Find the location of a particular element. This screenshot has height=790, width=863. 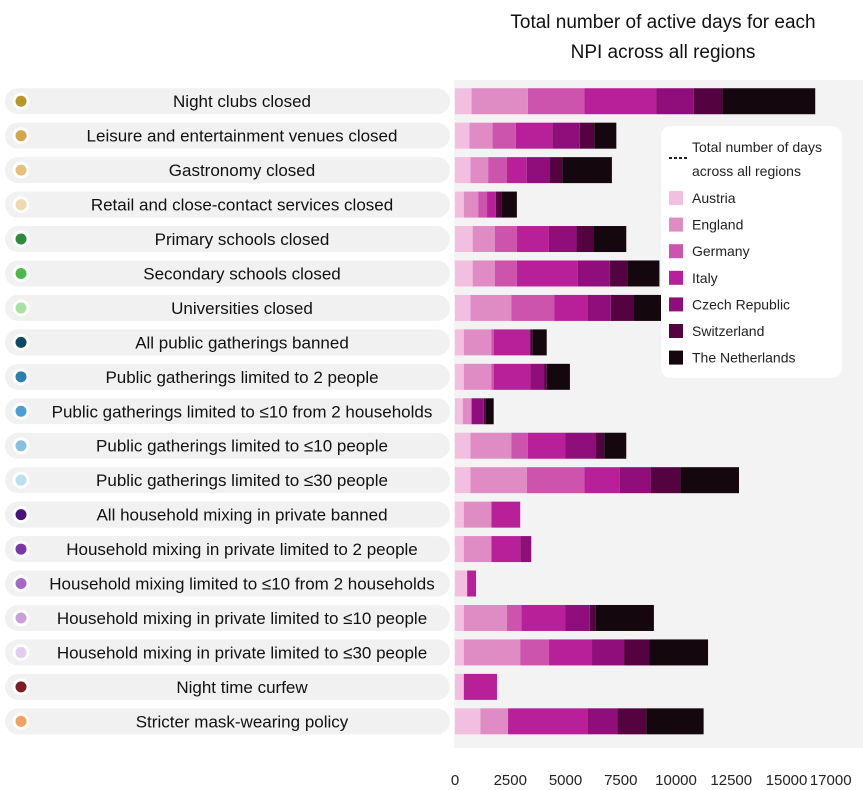

legend-label: The Netherlands is located at coordinates (744, 358).